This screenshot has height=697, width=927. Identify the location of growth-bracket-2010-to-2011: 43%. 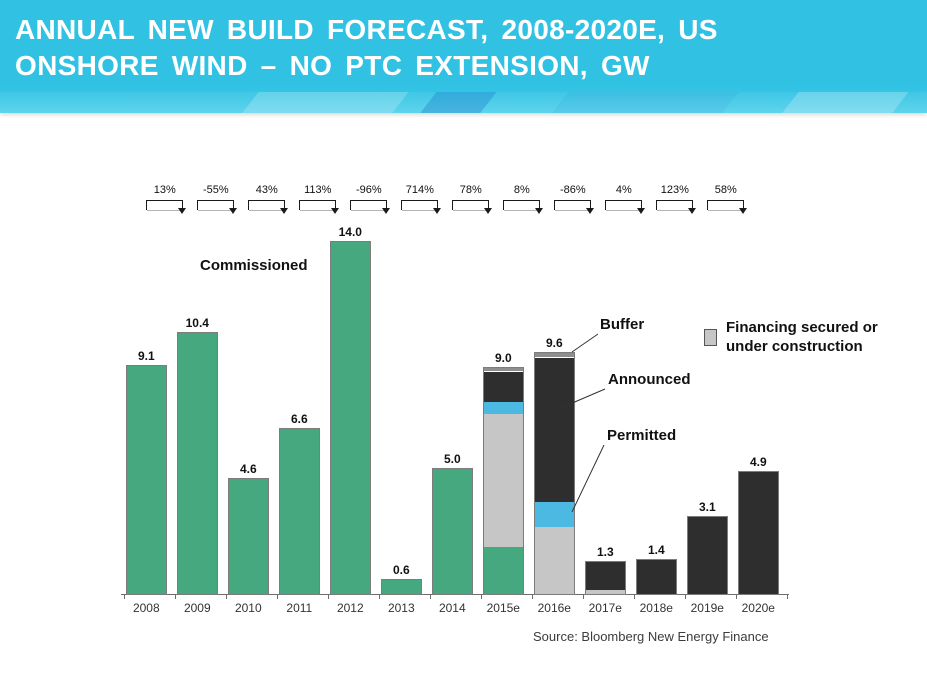
(268, 199).